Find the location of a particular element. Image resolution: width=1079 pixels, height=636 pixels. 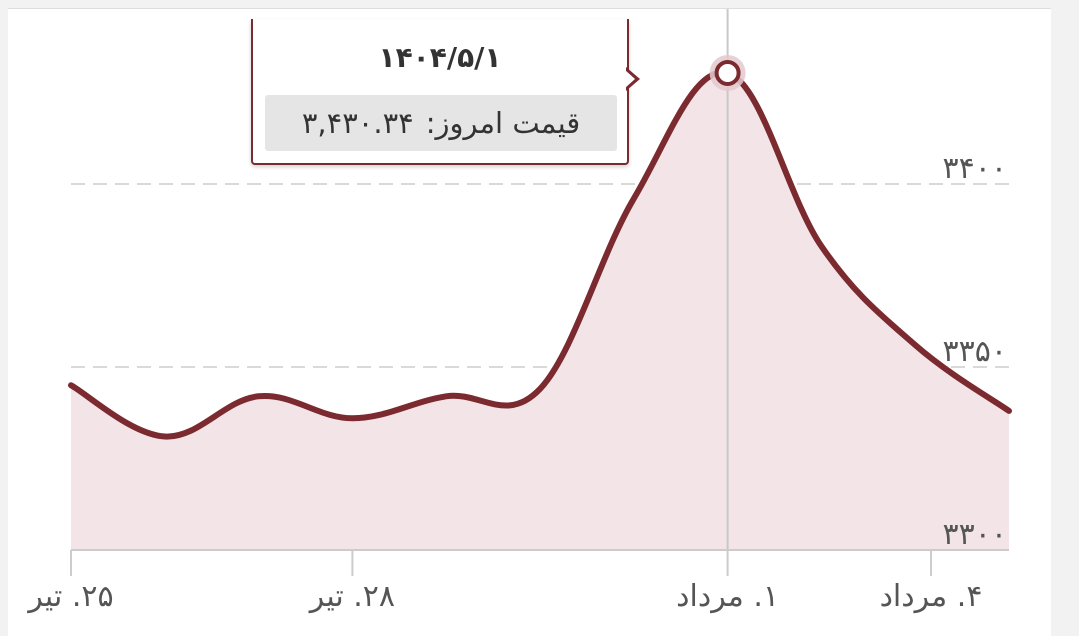

y-tick-label: ۳۳۵۰ is located at coordinates (975, 351).